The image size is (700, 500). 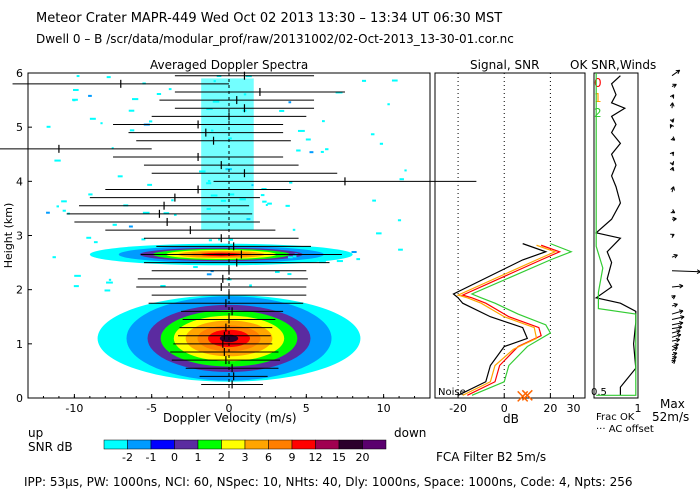 What do you see at coordinates (671, 417) in the screenshot?
I see `wind-max-speed: 52m/s` at bounding box center [671, 417].